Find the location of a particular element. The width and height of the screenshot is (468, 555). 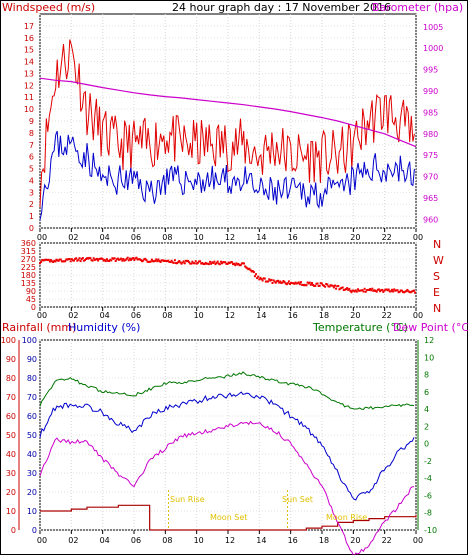

x-tick-label: 04 is located at coordinates (105, 315).